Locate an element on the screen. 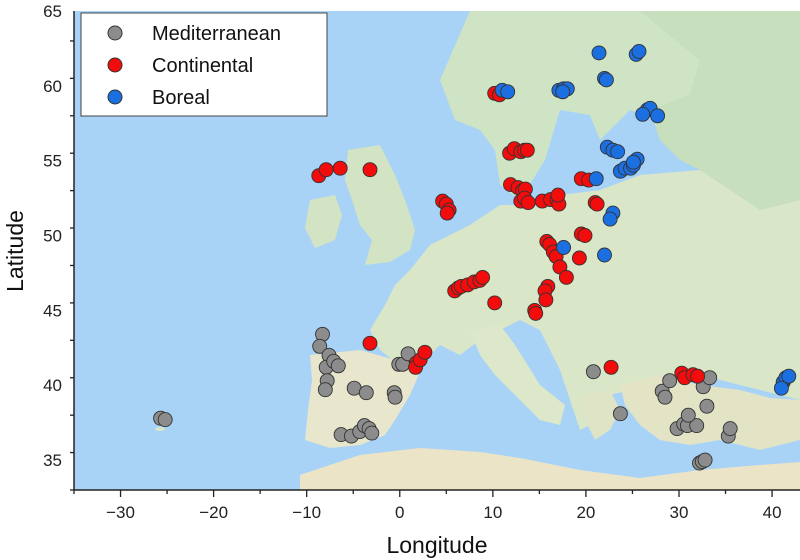  x-tick-label: 20 is located at coordinates (585, 512).